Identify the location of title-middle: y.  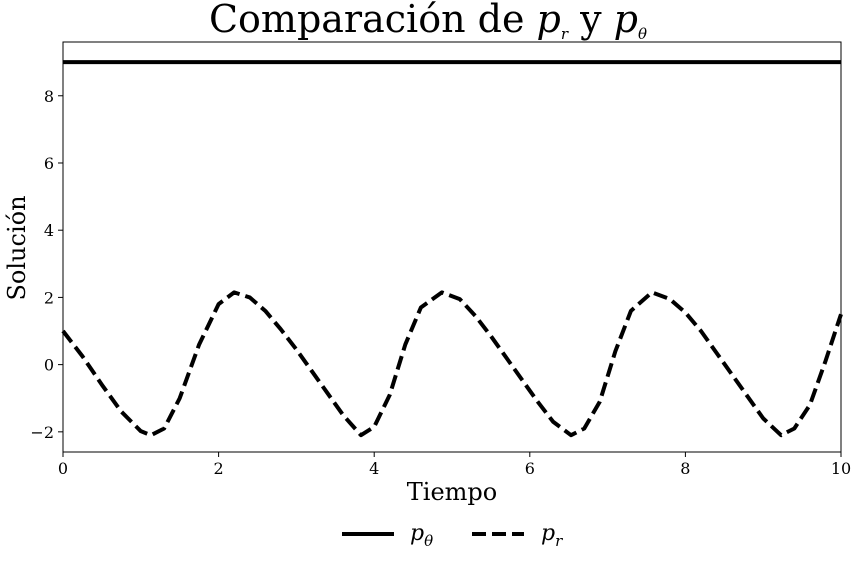
(591, 20).